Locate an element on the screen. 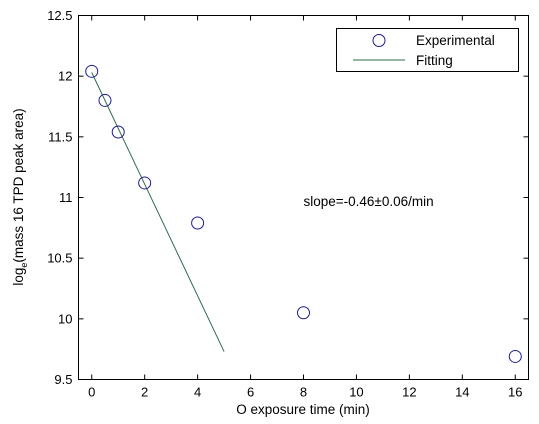 The height and width of the screenshot is (424, 539). y-tick-label: 11.5 is located at coordinates (60, 136).